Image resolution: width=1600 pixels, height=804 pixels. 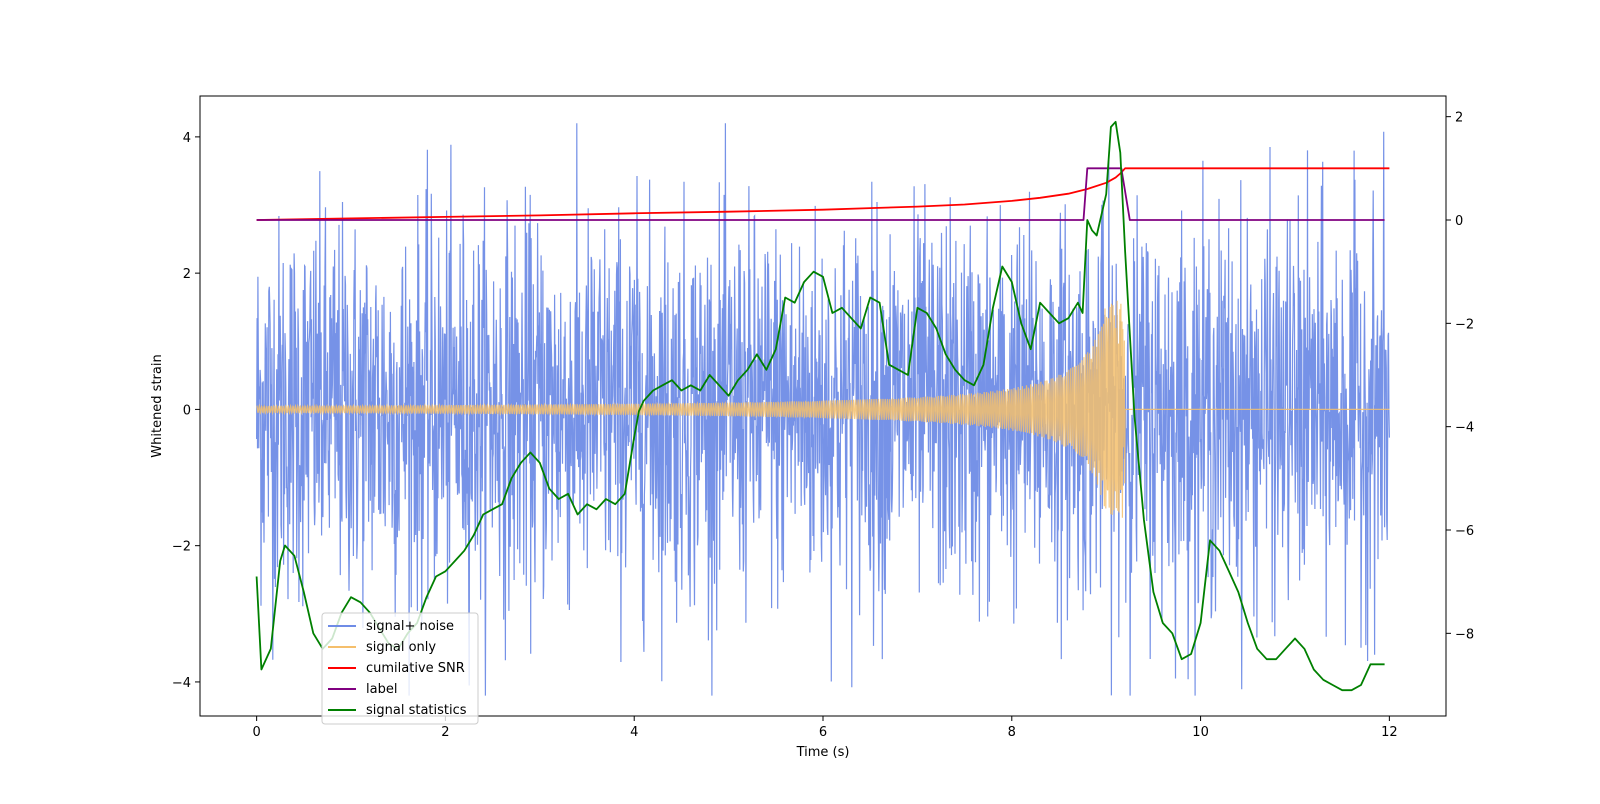 I want to click on y-tick-label: 4, so click(x=187, y=138).